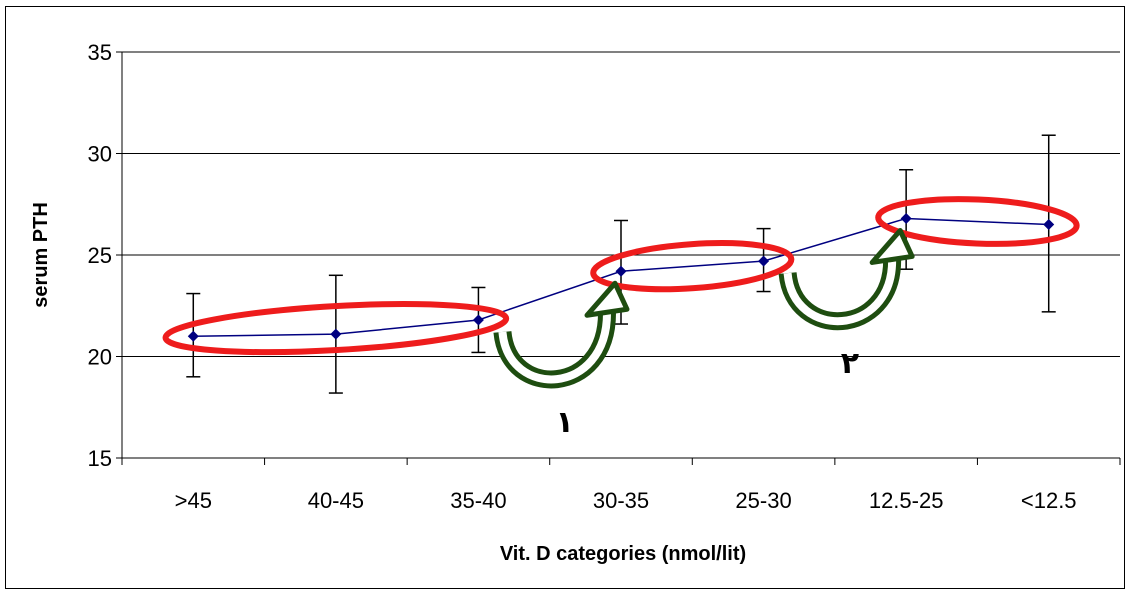  Describe the element at coordinates (621, 500) in the screenshot. I see `x-tick-label: 30-35` at that location.